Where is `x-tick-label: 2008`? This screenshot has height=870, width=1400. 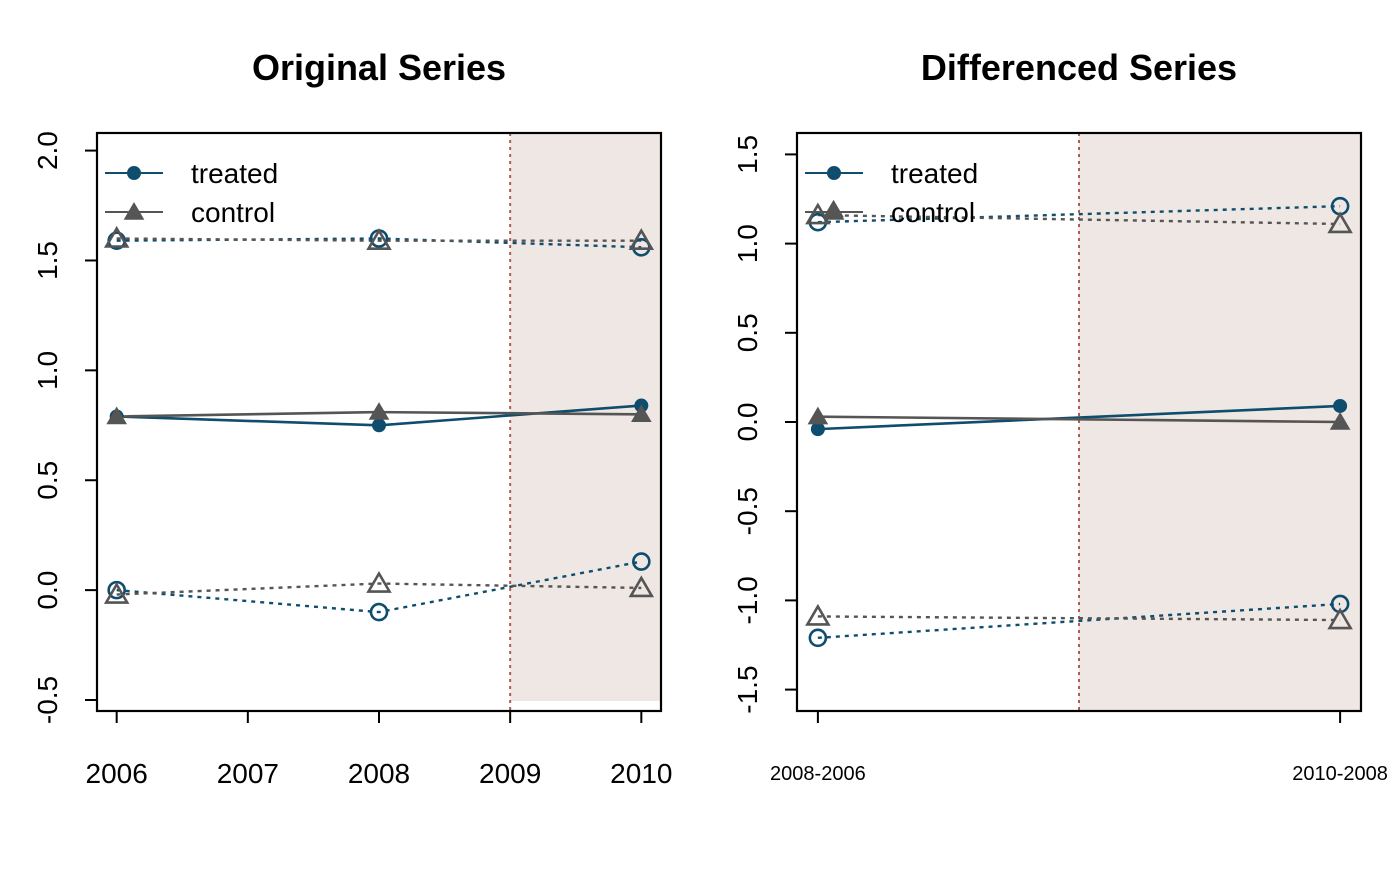
x-tick-label: 2008 is located at coordinates (379, 773).